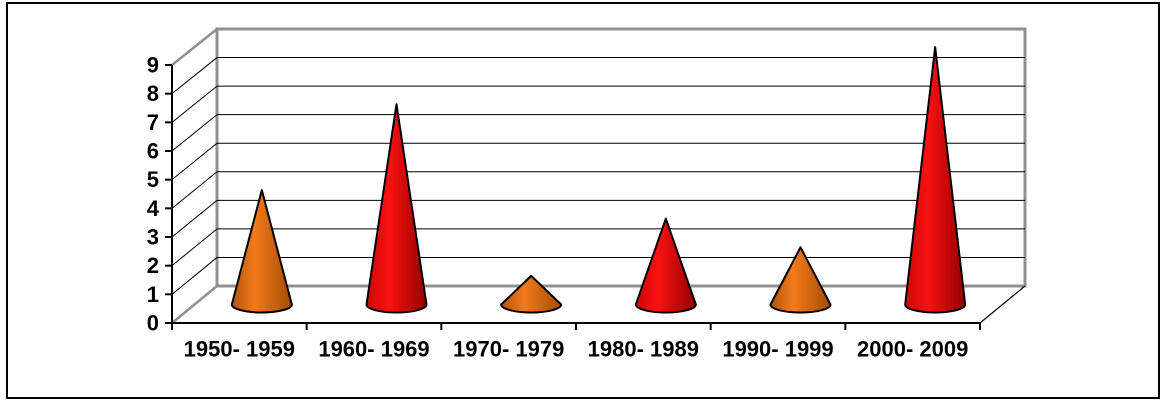 The height and width of the screenshot is (409, 1167). What do you see at coordinates (153, 323) in the screenshot?
I see `y-axis-label-0: 0` at bounding box center [153, 323].